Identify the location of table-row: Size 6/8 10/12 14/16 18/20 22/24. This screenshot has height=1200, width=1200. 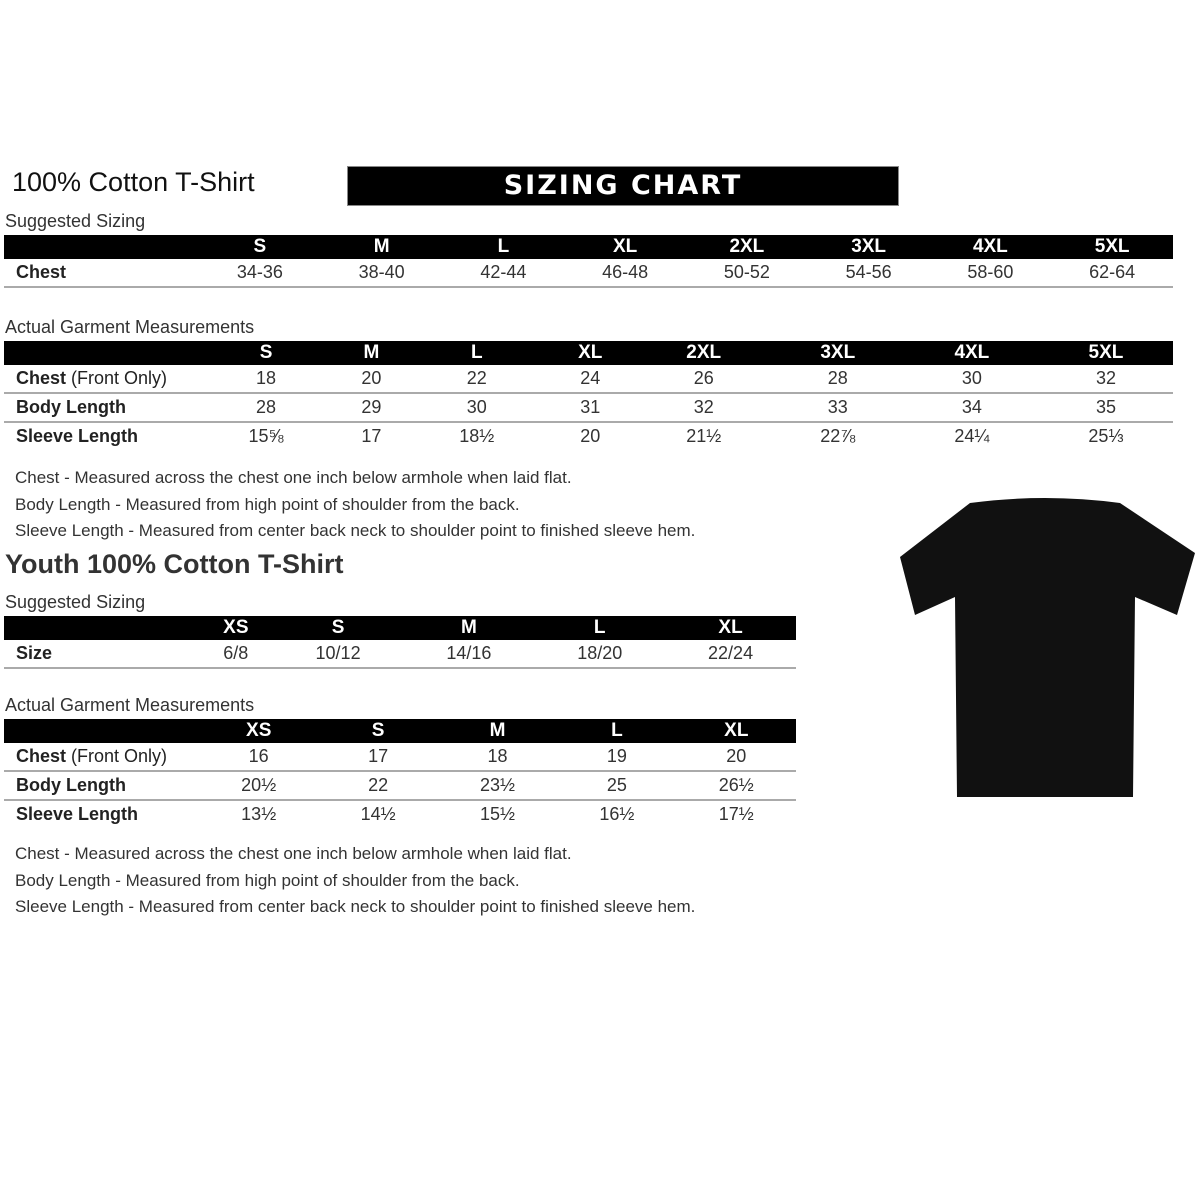
(400, 654).